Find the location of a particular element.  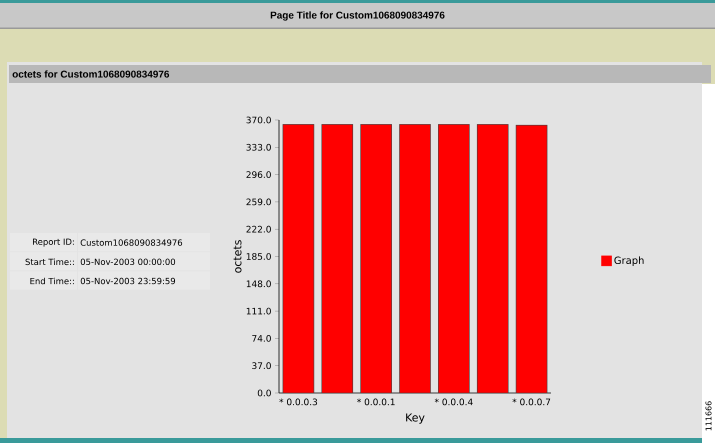

y-tick-label: 370.0 is located at coordinates (258, 120).